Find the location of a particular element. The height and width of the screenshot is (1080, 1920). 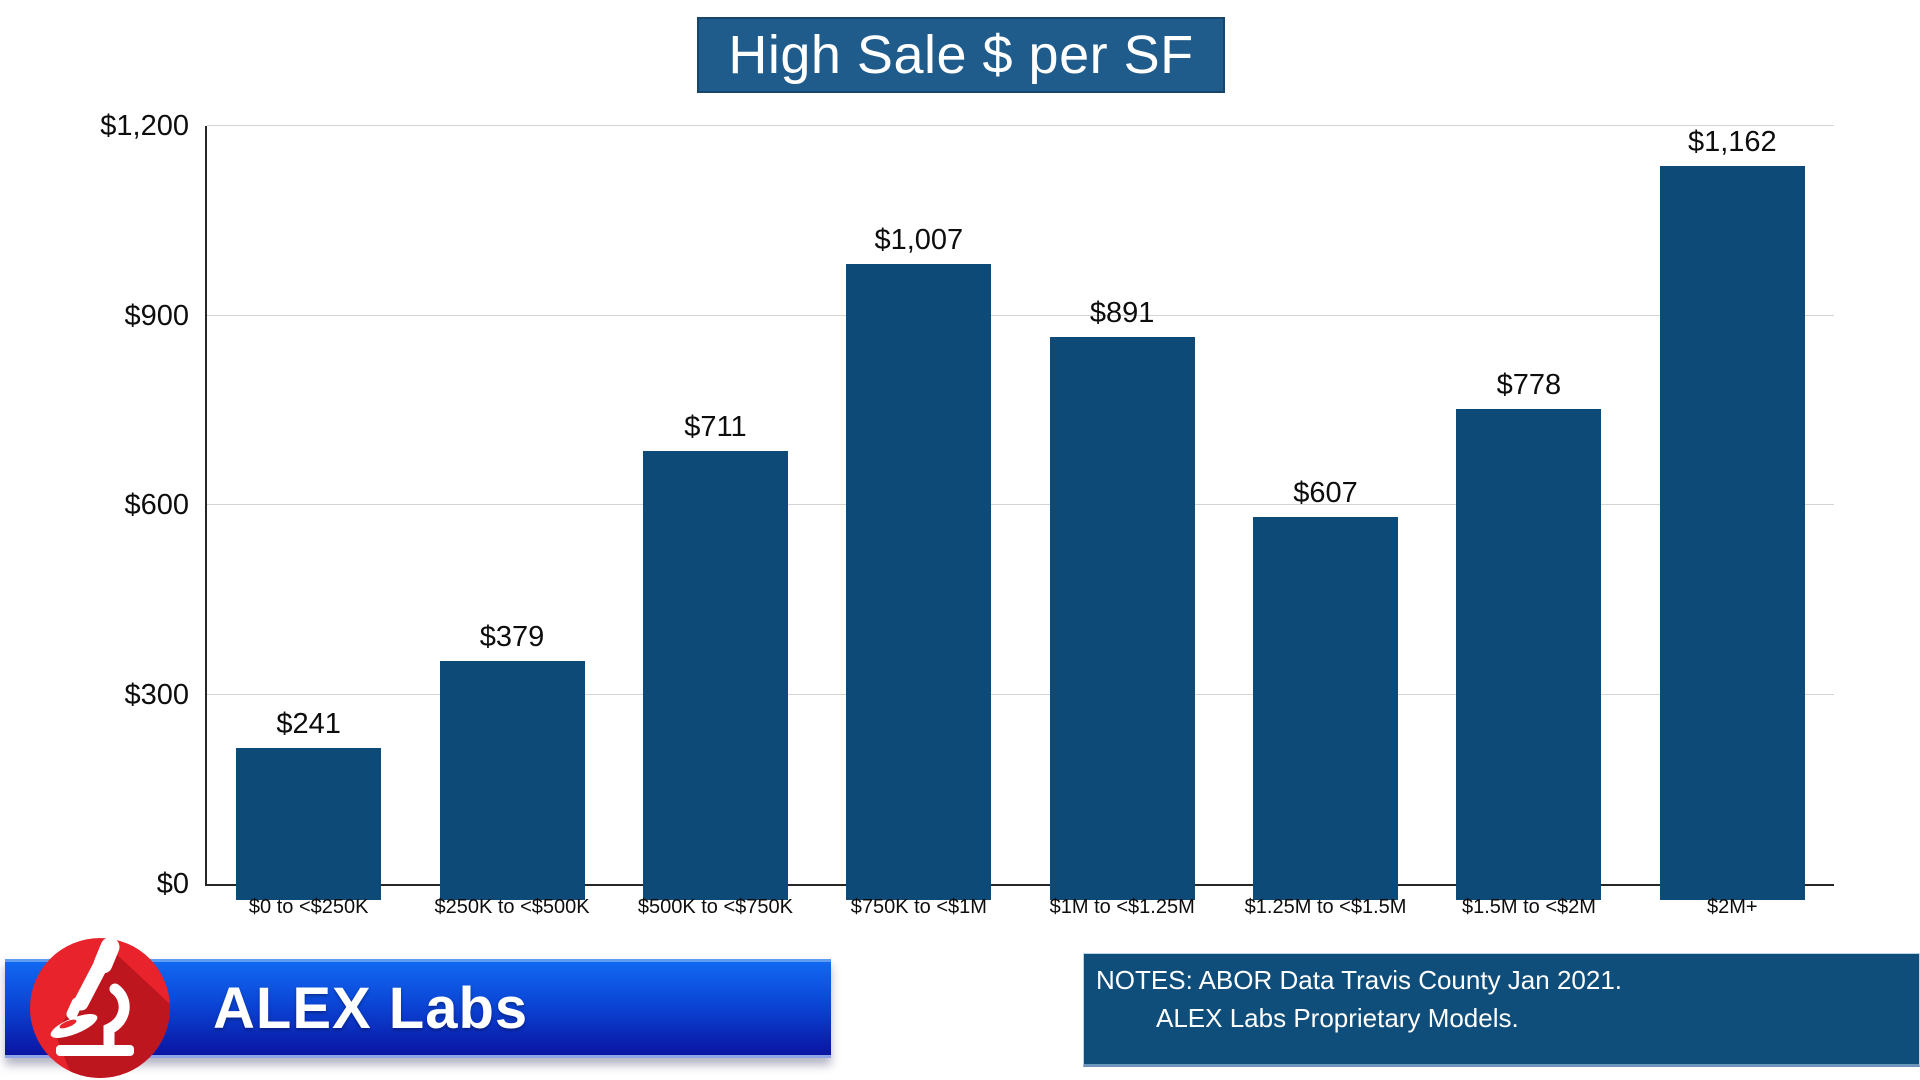

bar-slot: $891 is located at coordinates (1122, 513).